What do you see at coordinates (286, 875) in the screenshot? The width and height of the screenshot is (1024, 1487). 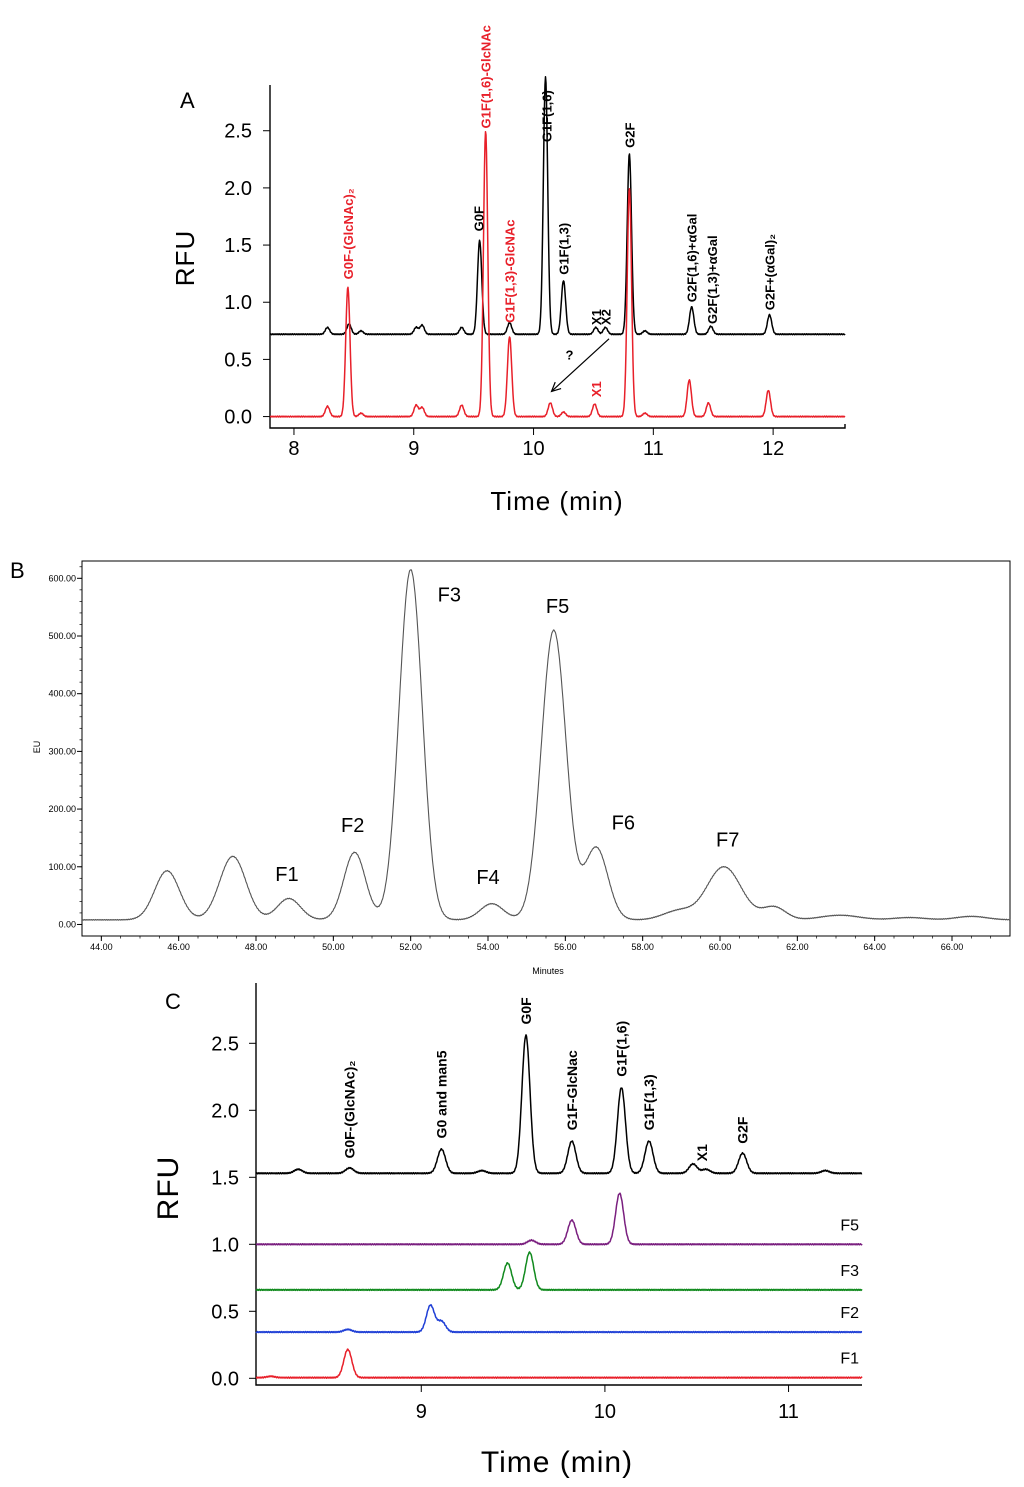 I see `fraction-label: F1` at bounding box center [286, 875].